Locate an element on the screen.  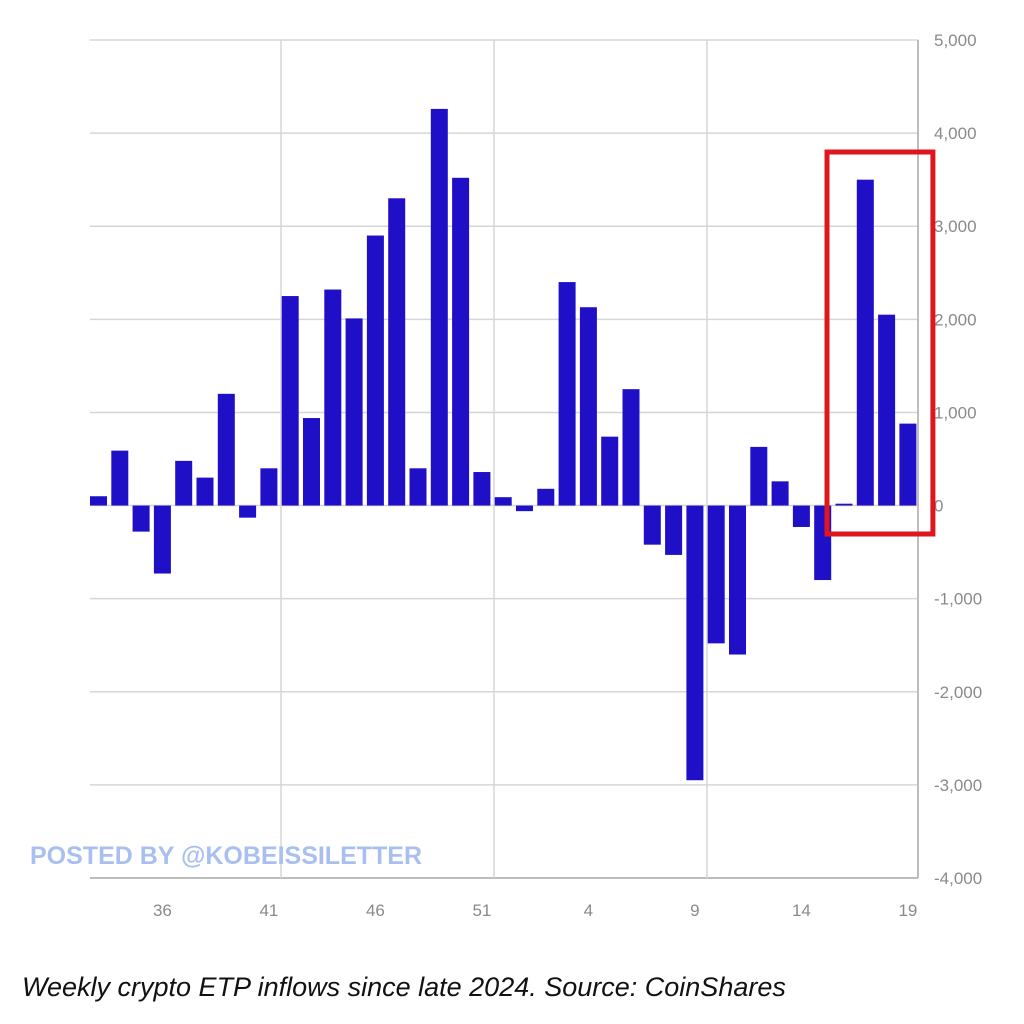
y-tick-label: 2,000 is located at coordinates (955, 319).